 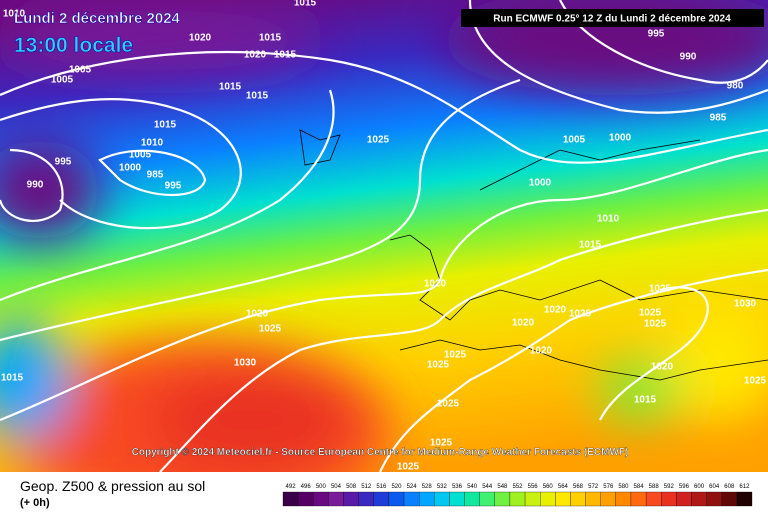 I want to click on run-banner, so click(x=612, y=18).